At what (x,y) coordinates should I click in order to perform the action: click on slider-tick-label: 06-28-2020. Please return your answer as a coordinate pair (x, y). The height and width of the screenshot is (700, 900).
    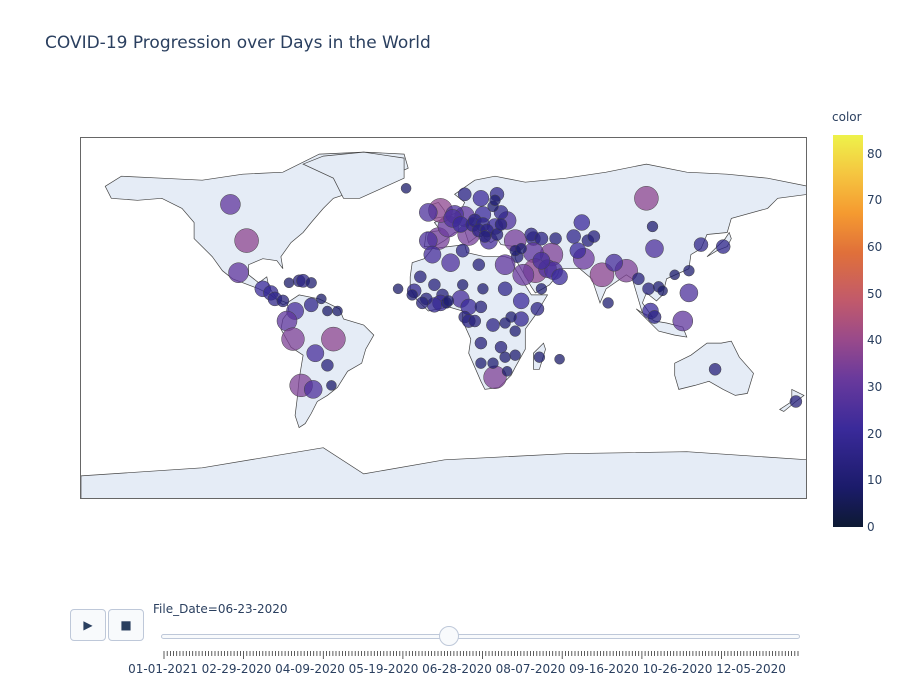
    Looking at the image, I should click on (457, 669).